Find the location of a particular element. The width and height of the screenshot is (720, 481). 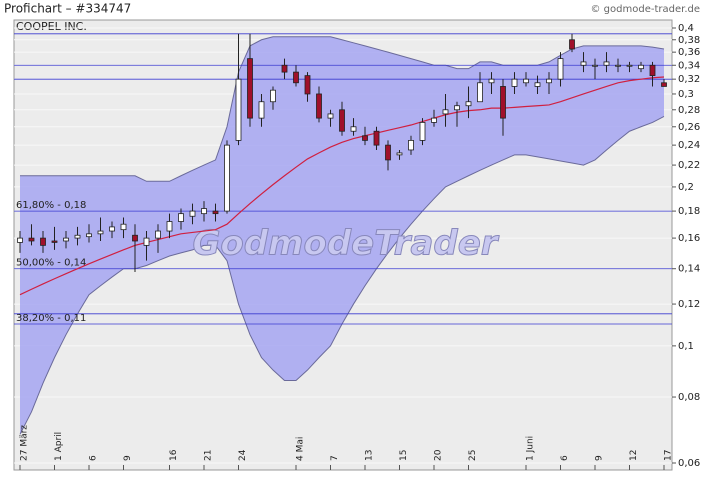

y-tick-label: 0,38 is located at coordinates (689, 40).